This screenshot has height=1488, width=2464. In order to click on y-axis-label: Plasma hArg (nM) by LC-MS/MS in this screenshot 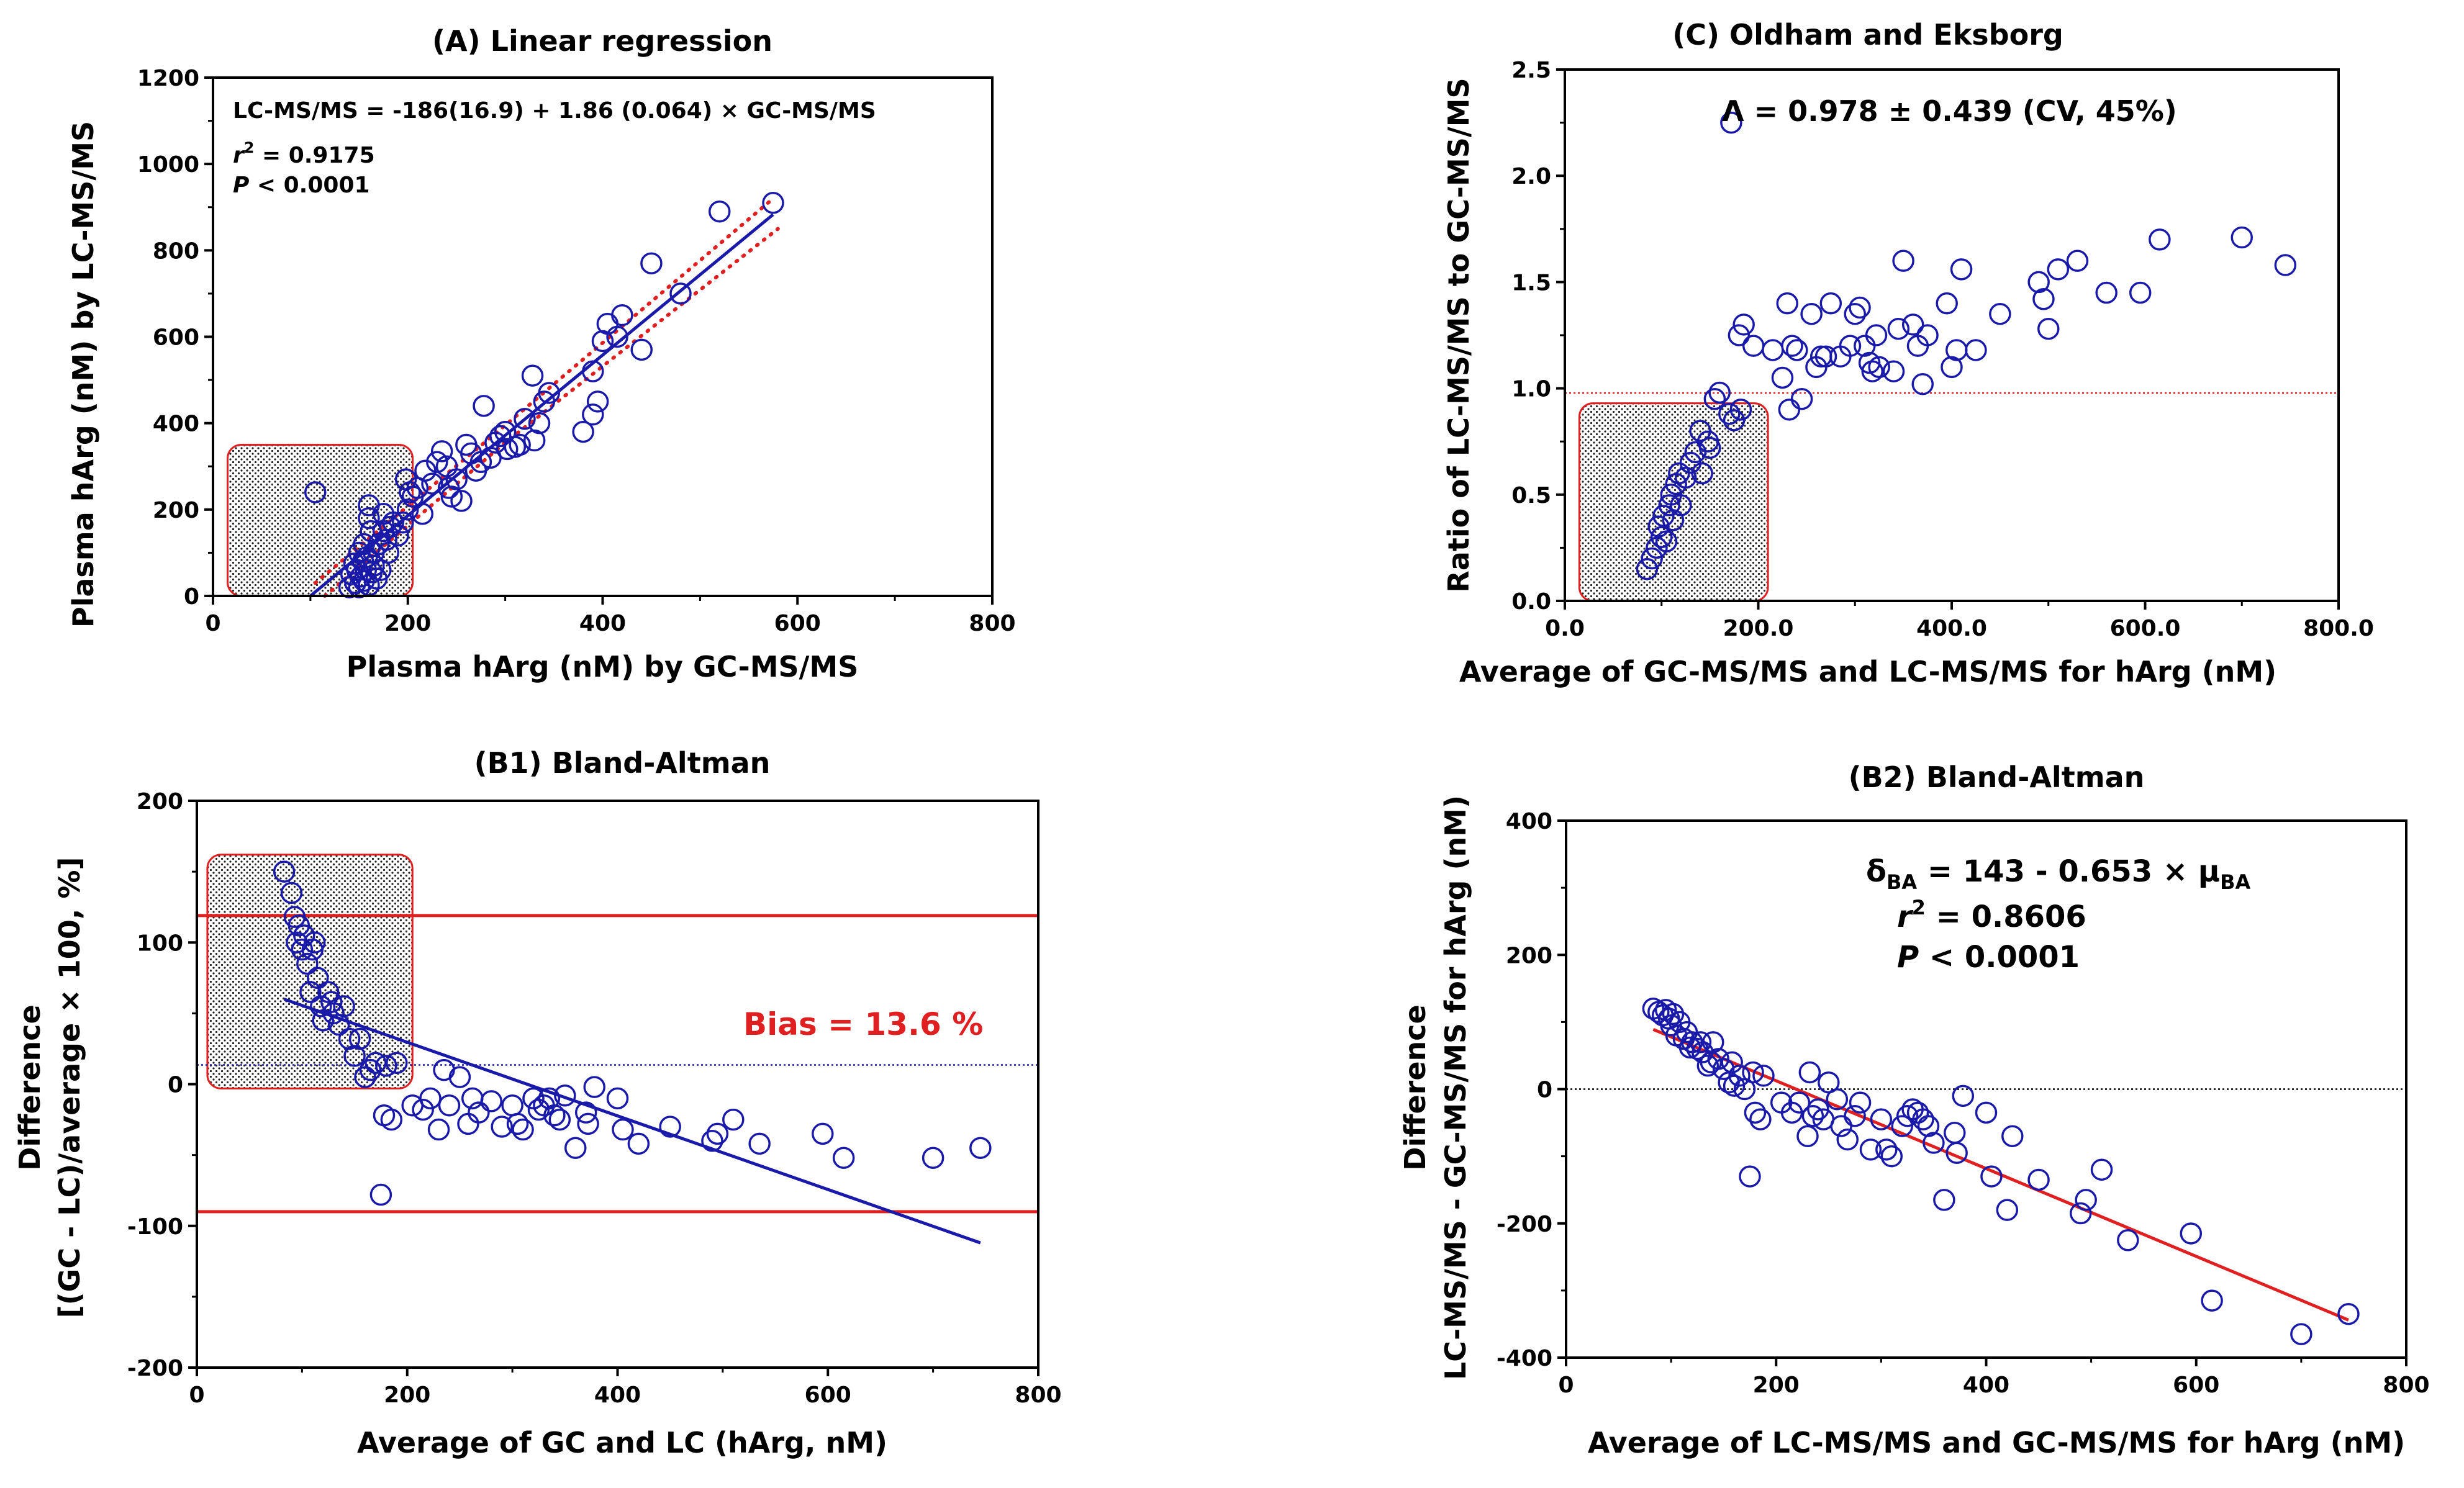, I will do `click(83, 374)`.